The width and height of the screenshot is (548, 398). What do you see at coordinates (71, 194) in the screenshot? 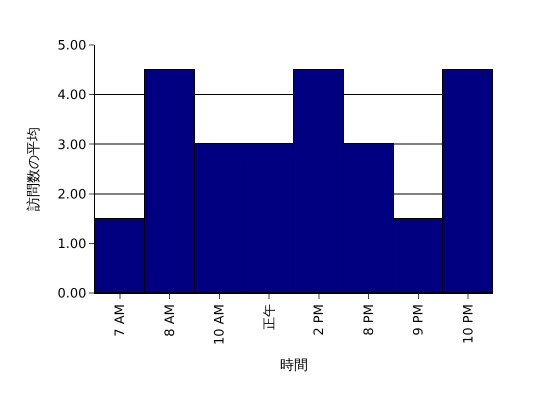
I see `y-tick-label: 2.00` at bounding box center [71, 194].